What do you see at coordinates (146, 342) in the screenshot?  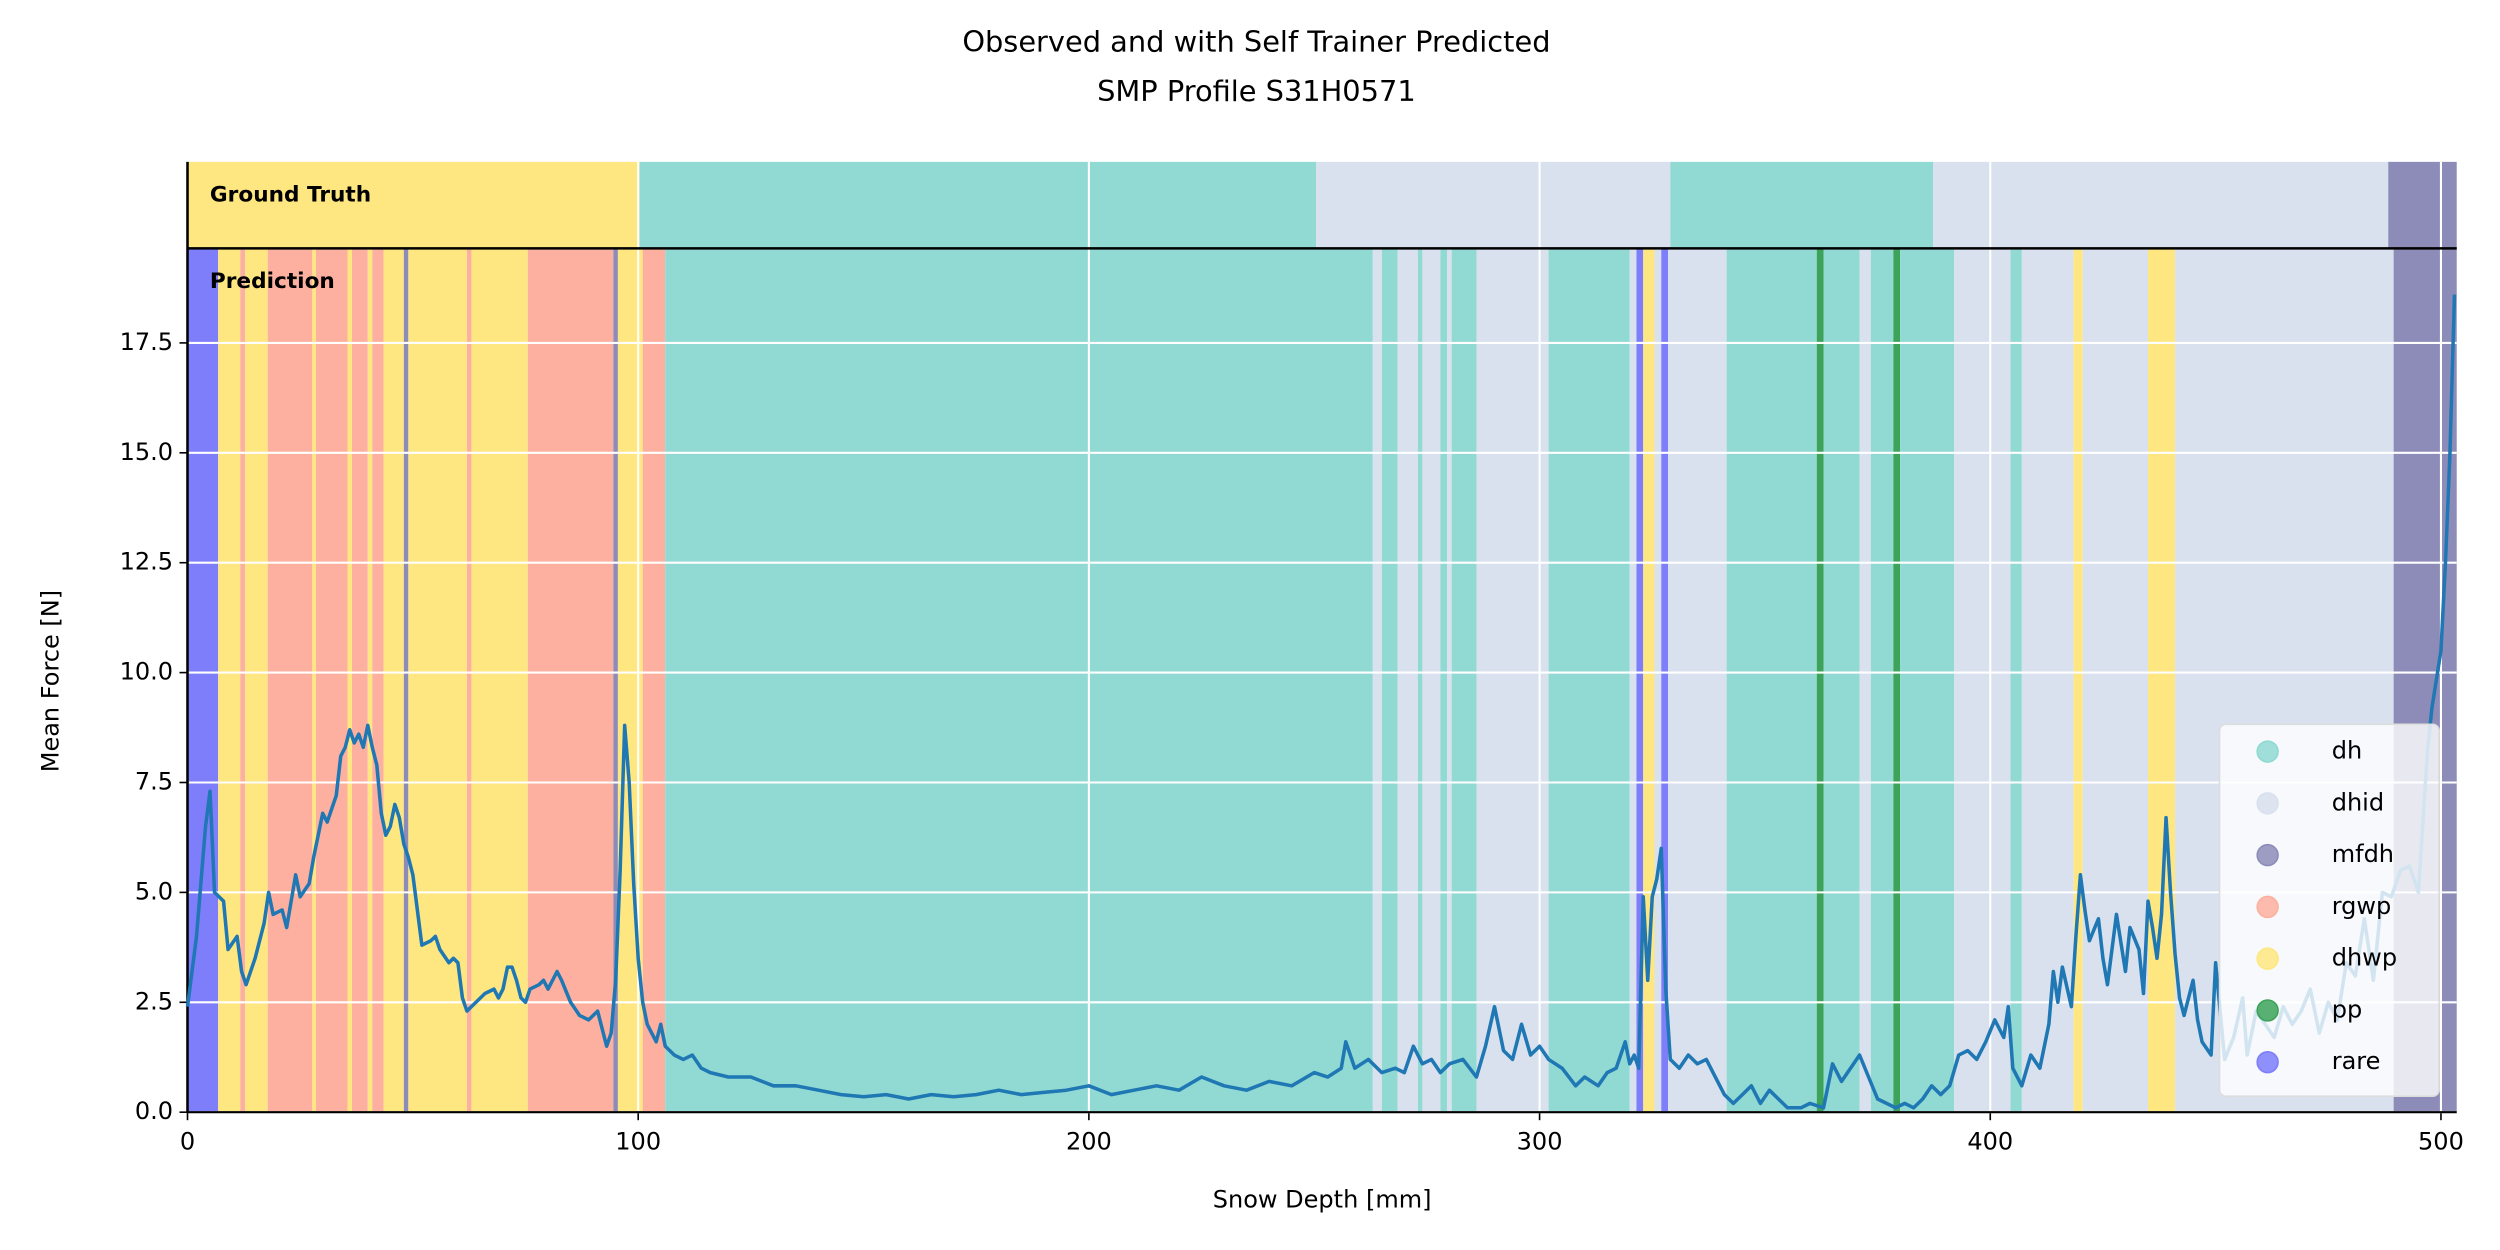 I see `y-tick-label: 17.5` at bounding box center [146, 342].